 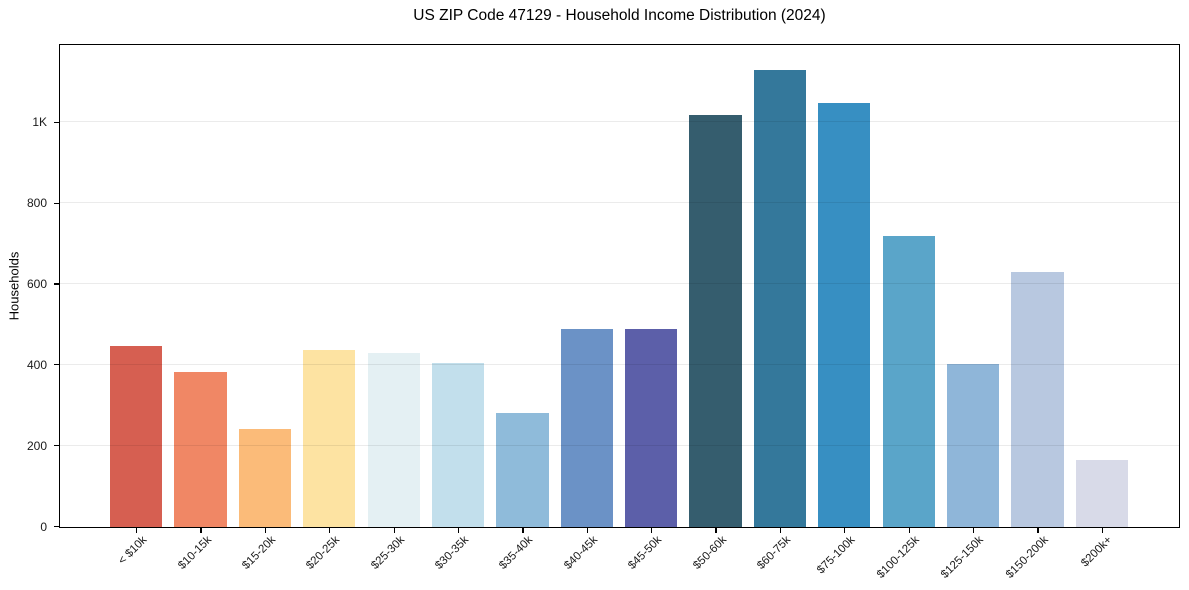 I want to click on x-tick-label: $10-15k, so click(x=194, y=553).